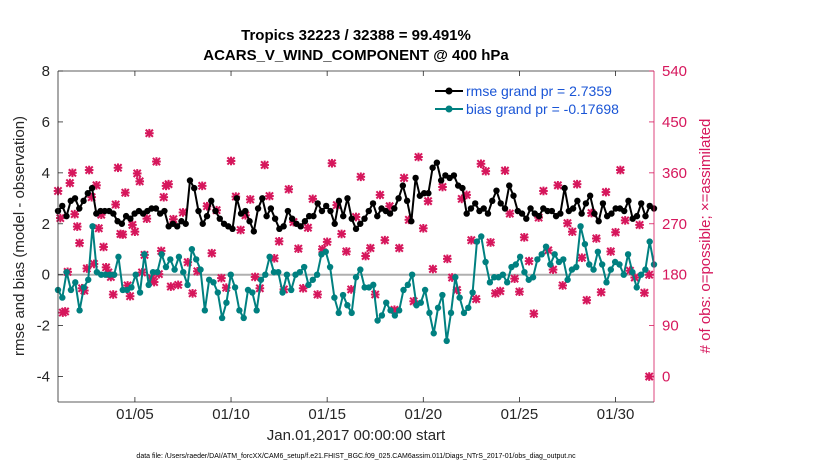 Image resolution: width=830 pixels, height=470 pixels. I want to click on y-left-tick-label: -2, so click(43, 326).